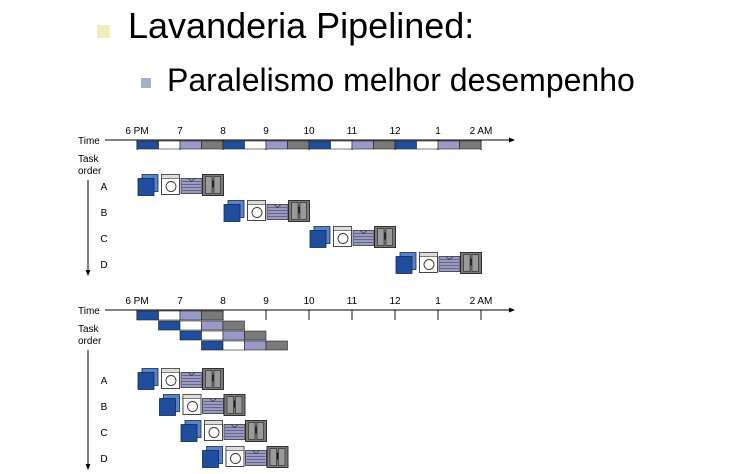 This screenshot has height=474, width=736. What do you see at coordinates (146, 83) in the screenshot?
I see `bullet-level2` at bounding box center [146, 83].